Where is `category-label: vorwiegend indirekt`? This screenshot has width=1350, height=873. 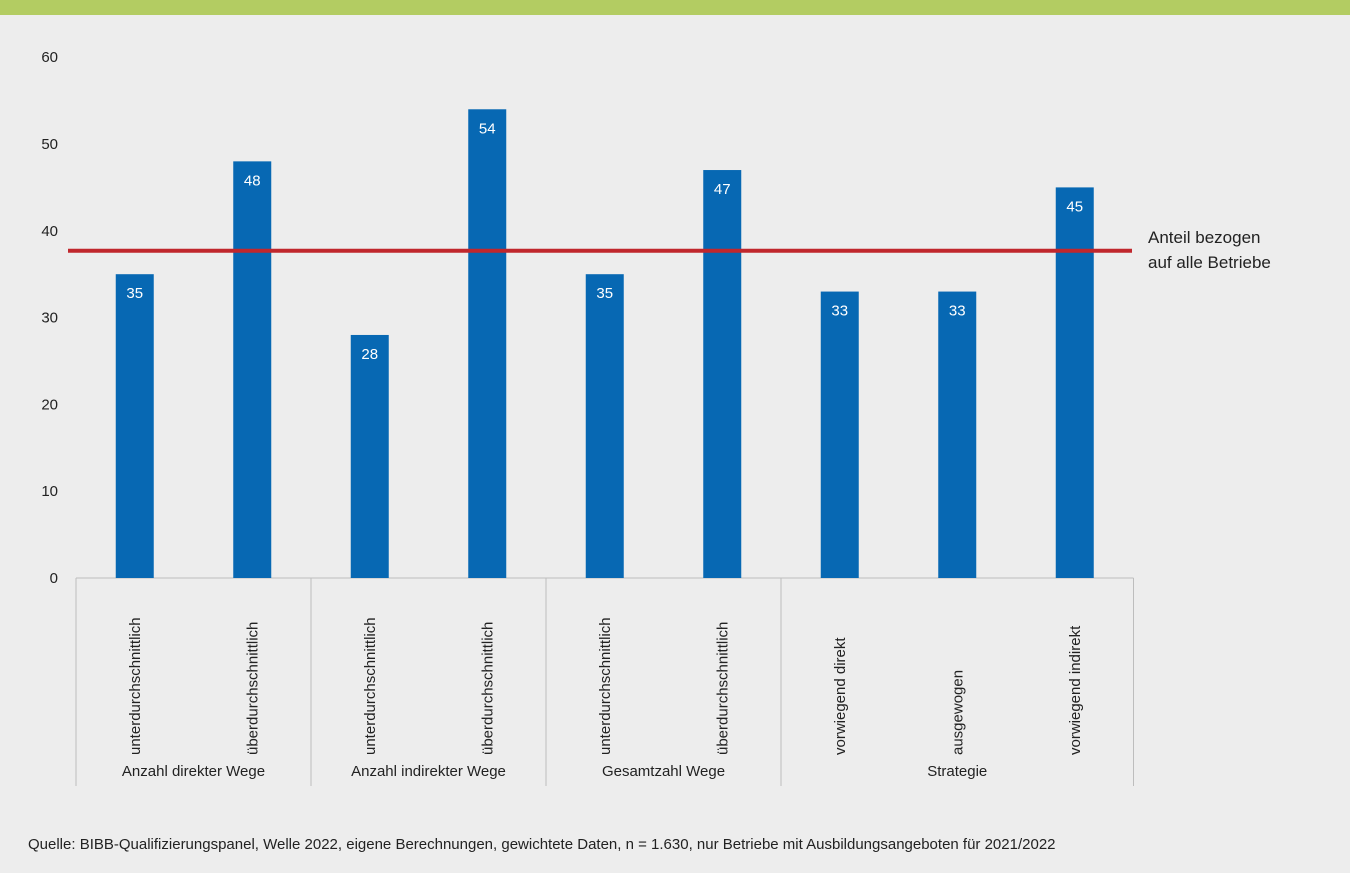 category-label: vorwiegend indirekt is located at coordinates (1075, 690).